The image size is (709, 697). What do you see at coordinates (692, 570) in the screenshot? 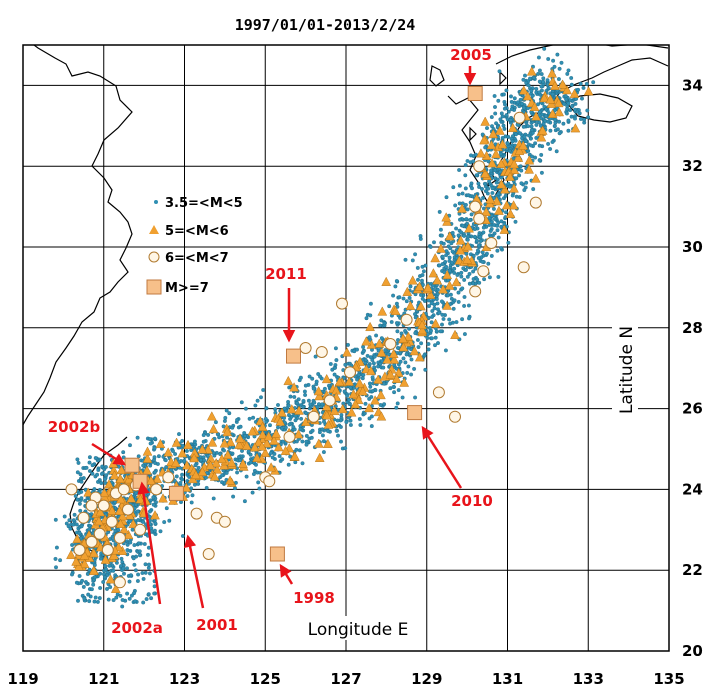
I see `y-tick-22: 22` at bounding box center [692, 570].